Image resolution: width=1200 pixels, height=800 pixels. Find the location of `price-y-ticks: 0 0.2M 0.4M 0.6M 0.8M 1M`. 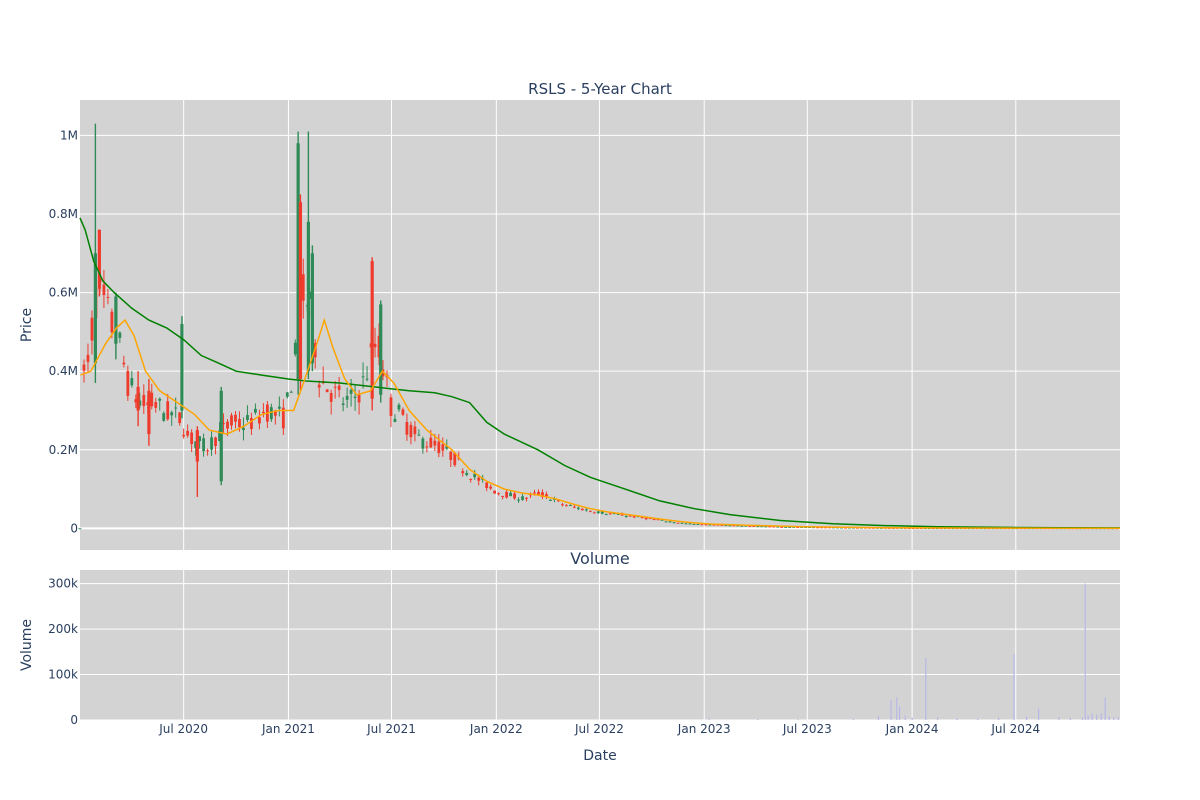

price-y-ticks: 0 0.2M 0.4M 0.6M 0.8M 1M is located at coordinates (63, 331).